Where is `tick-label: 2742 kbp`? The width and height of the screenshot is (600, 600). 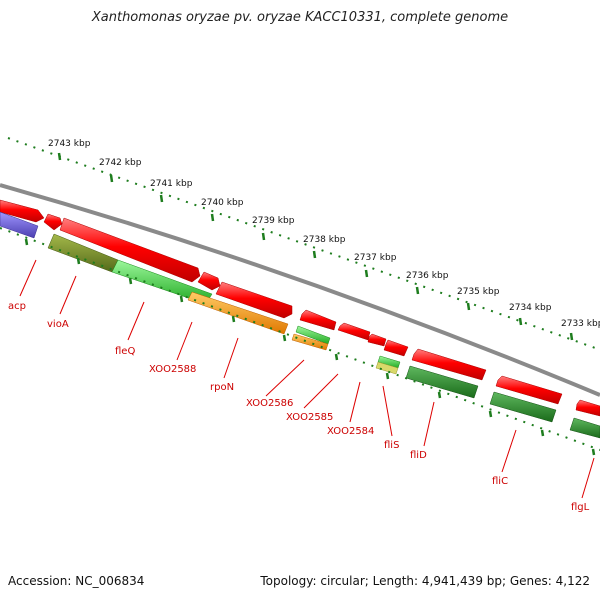 tick-label: 2742 kbp is located at coordinates (120, 163).